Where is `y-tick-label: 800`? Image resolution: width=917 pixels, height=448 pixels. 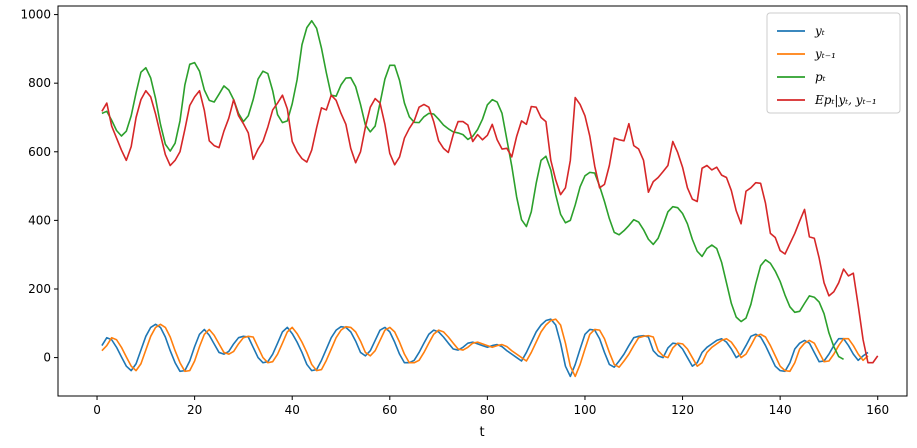 y-tick-label: 800 is located at coordinates (39, 83).